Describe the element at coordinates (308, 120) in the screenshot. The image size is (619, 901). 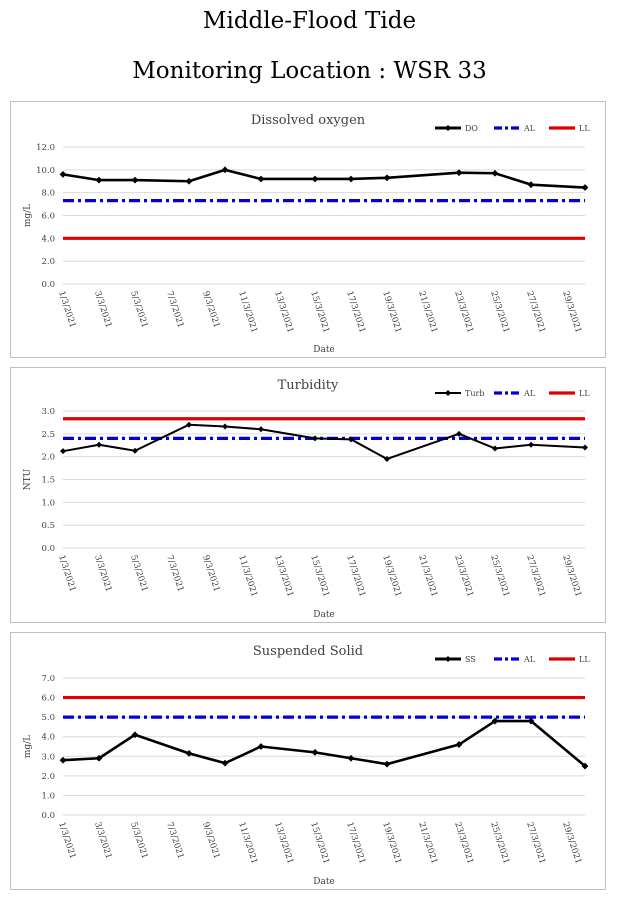
I see `chart-title: Dissolved oxygen` at that location.